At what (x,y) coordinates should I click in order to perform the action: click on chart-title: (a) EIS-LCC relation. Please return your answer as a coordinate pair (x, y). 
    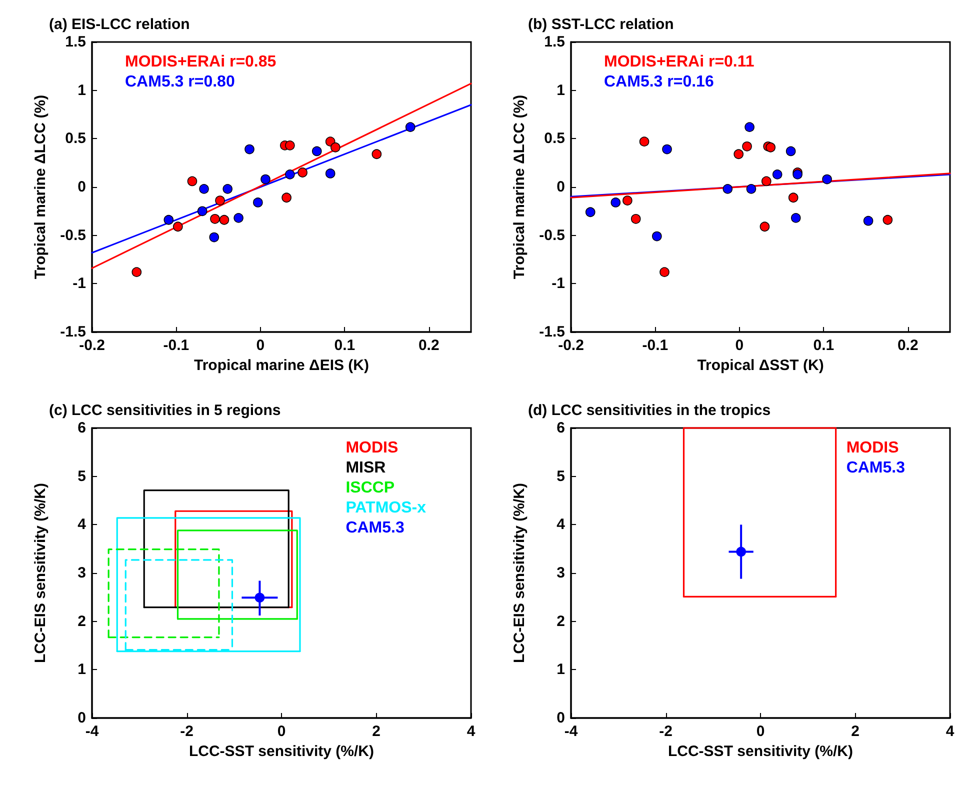
    Looking at the image, I should click on (119, 24).